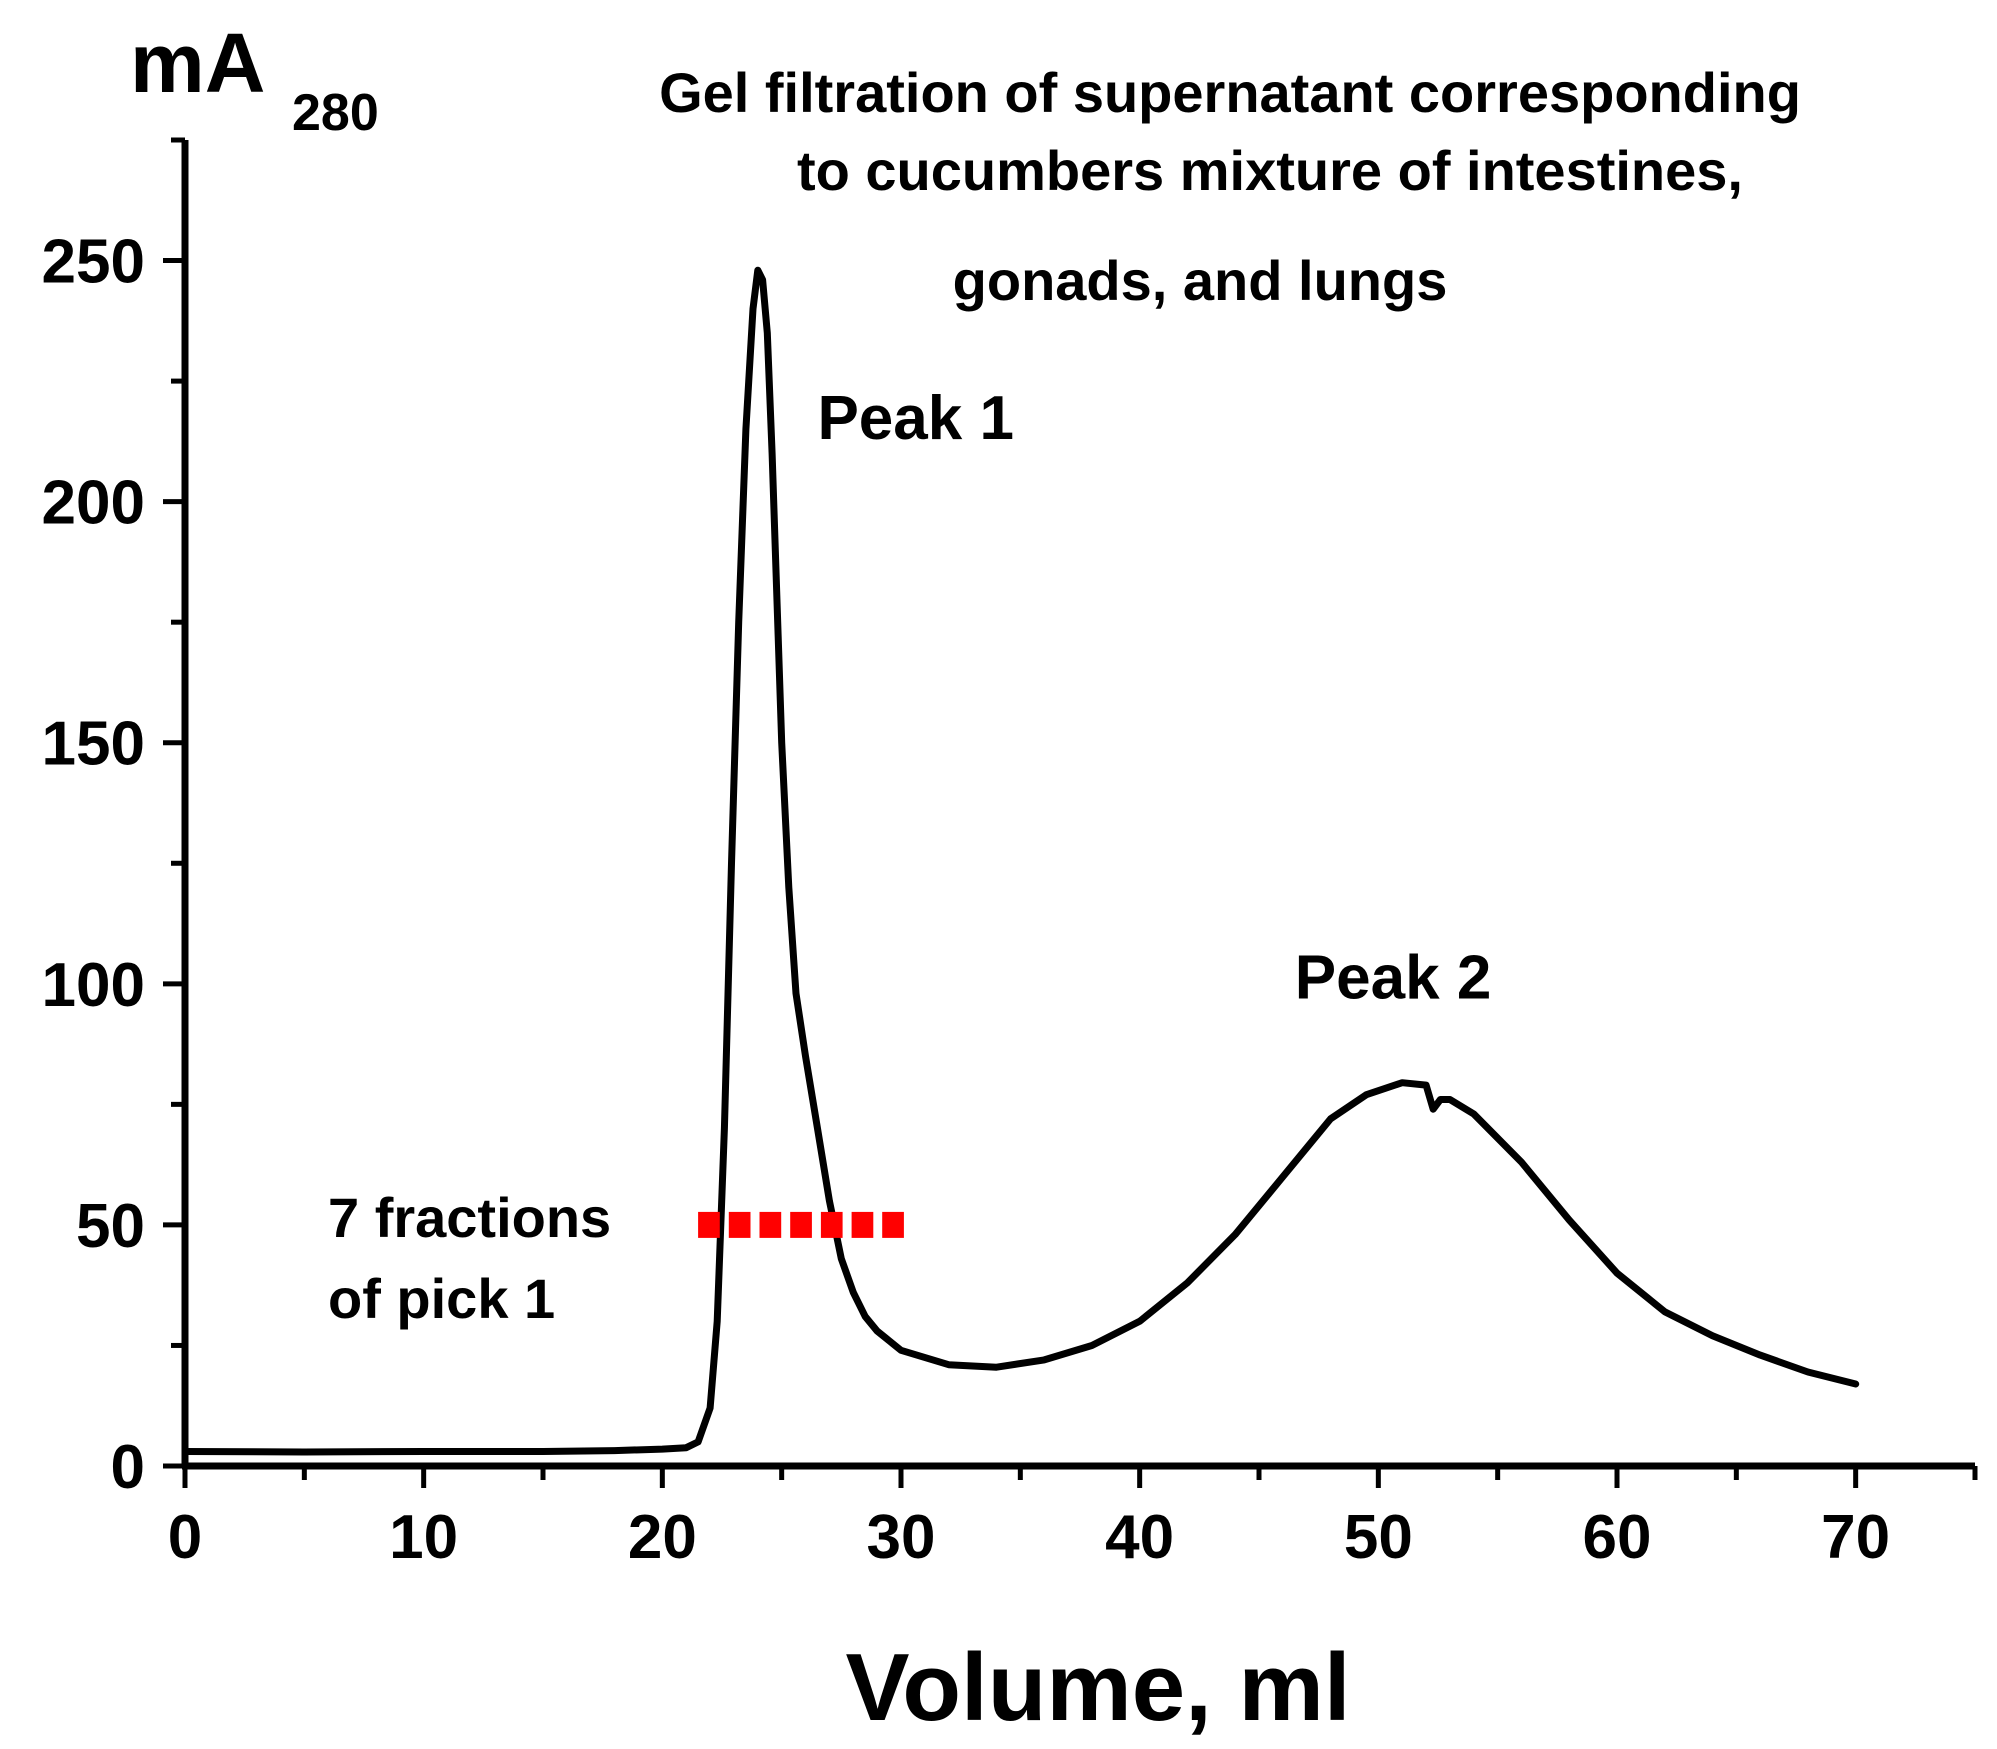 This screenshot has width=1997, height=1749. I want to click on peak-label: Peak 2, so click(1393, 977).